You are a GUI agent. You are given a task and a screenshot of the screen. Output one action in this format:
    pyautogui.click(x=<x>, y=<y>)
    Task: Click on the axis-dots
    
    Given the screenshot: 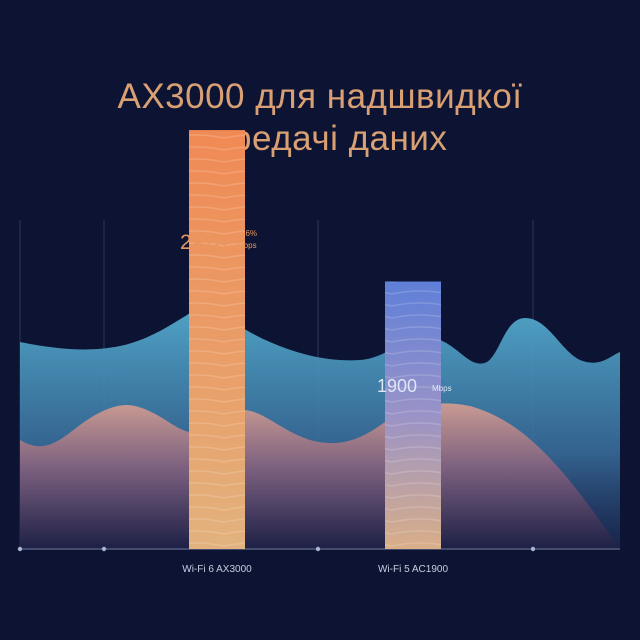 What is the action you would take?
    pyautogui.click(x=276, y=549)
    